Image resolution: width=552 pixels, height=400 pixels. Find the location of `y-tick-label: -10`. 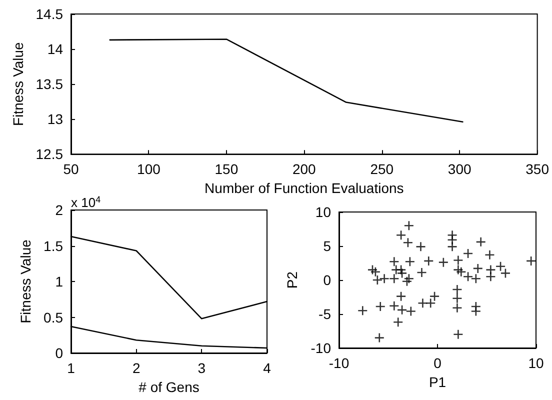

y-tick-label: -10 is located at coordinates (321, 348).